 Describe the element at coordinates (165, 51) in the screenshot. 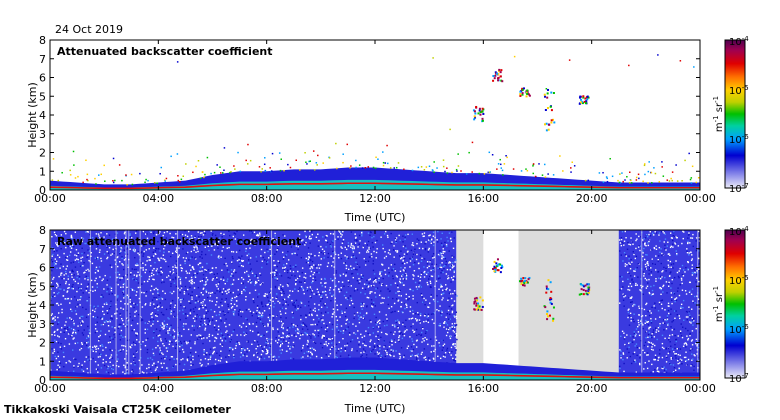

I see `panel-title: Attenuated backscatter coefficient` at that location.